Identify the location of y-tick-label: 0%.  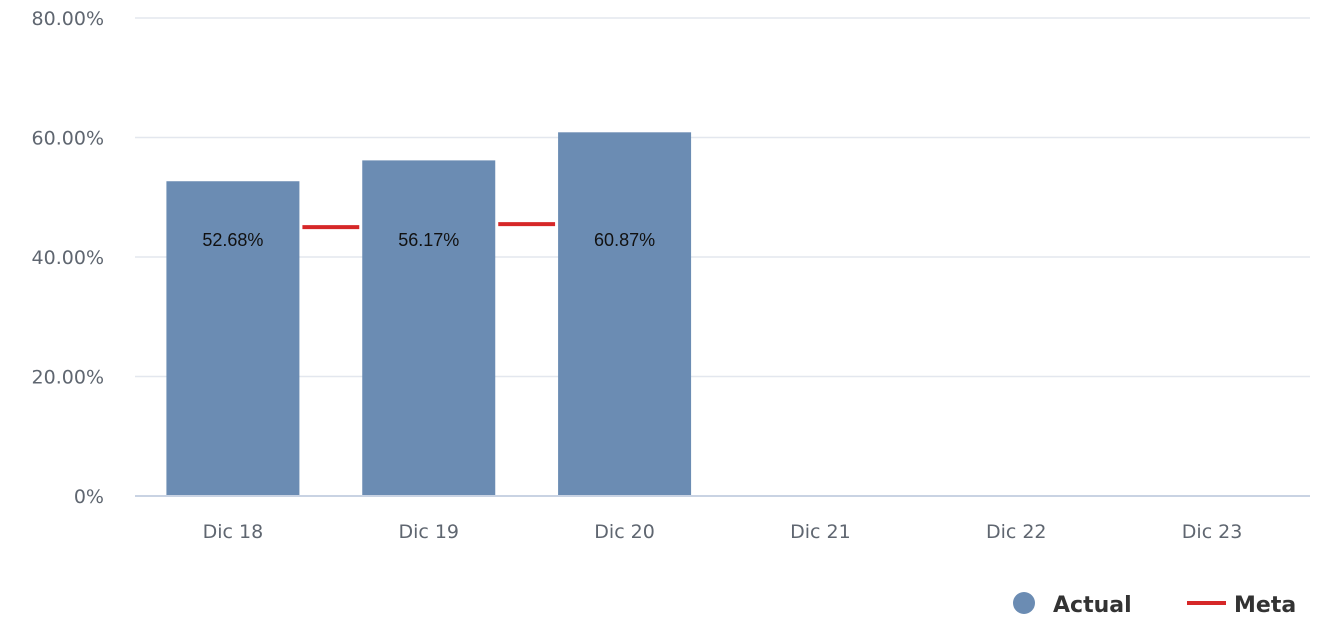
(89, 497).